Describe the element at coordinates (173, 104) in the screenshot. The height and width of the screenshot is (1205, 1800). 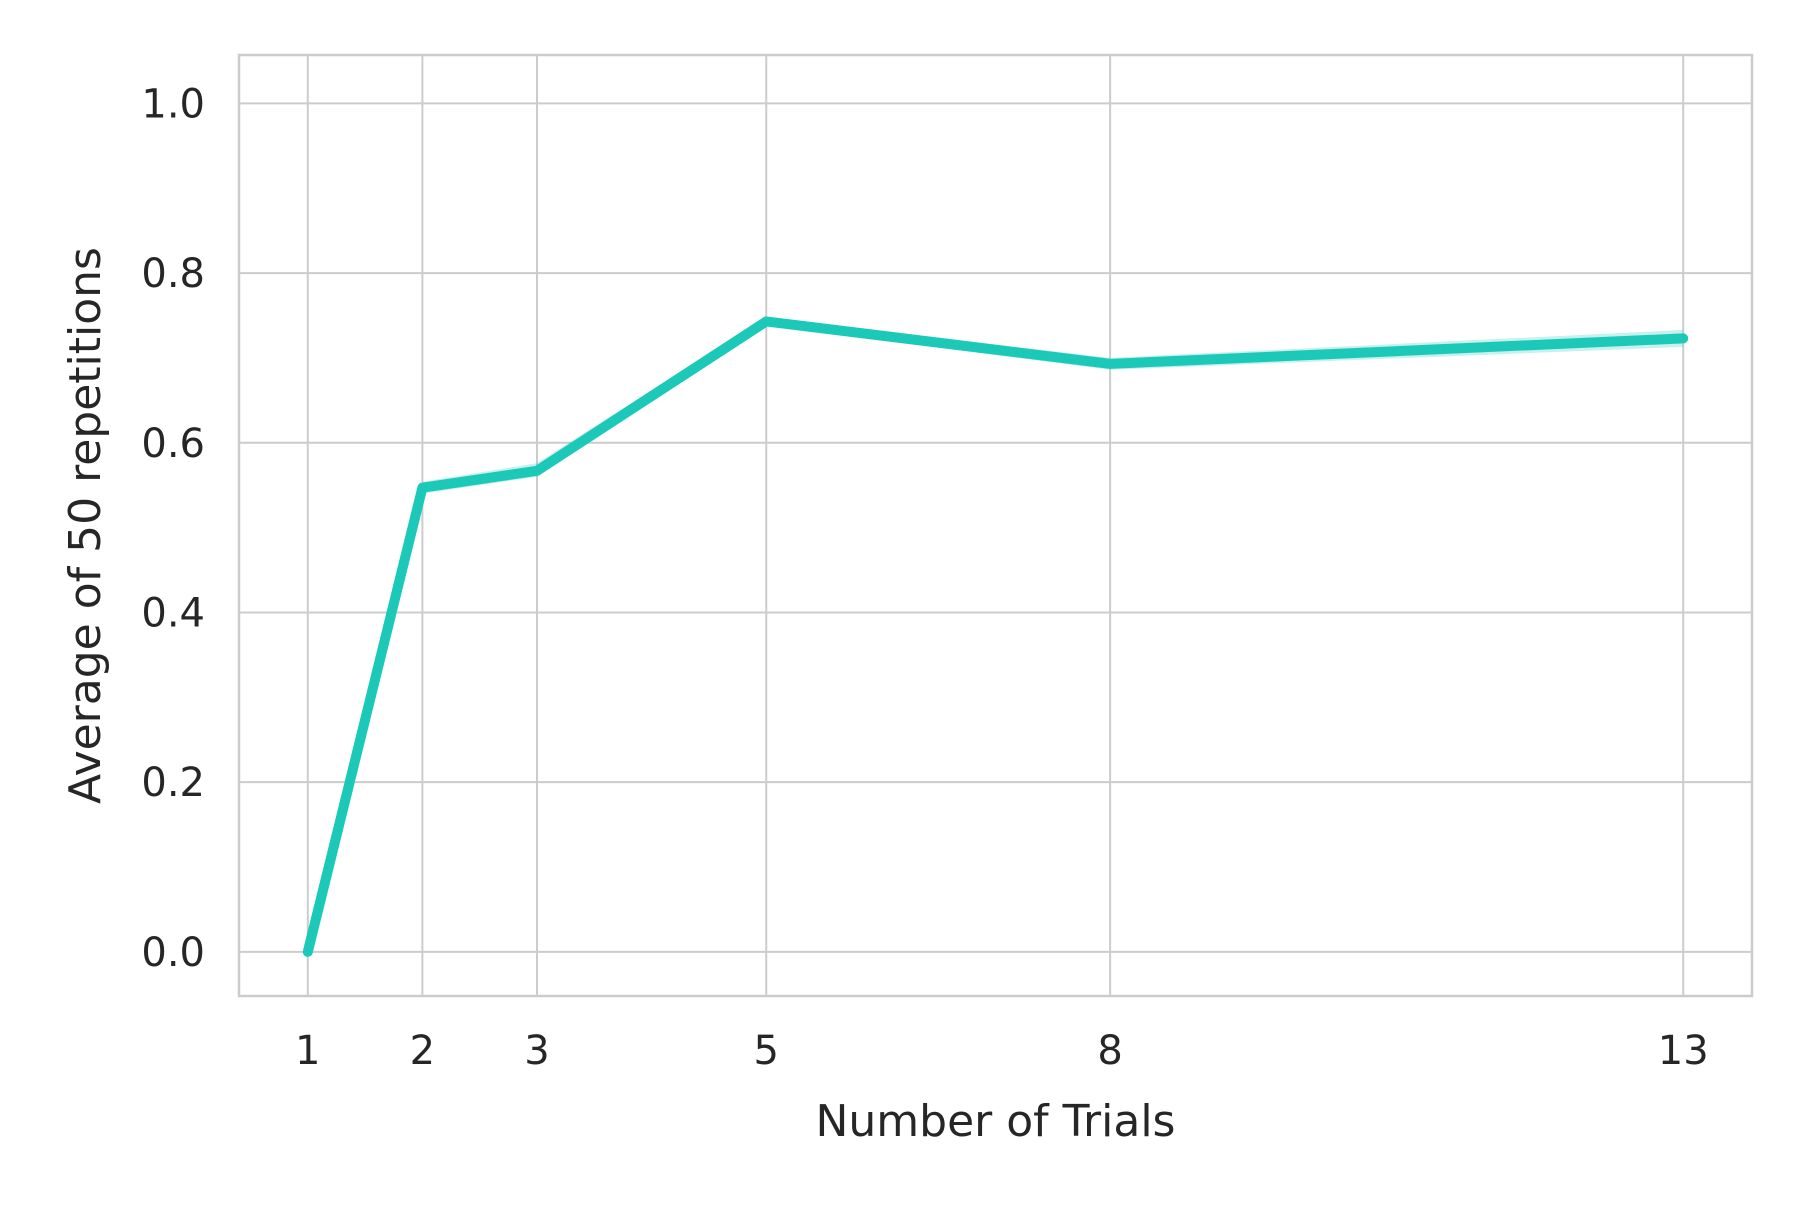
I see `y-tick-label: 1.0` at that location.